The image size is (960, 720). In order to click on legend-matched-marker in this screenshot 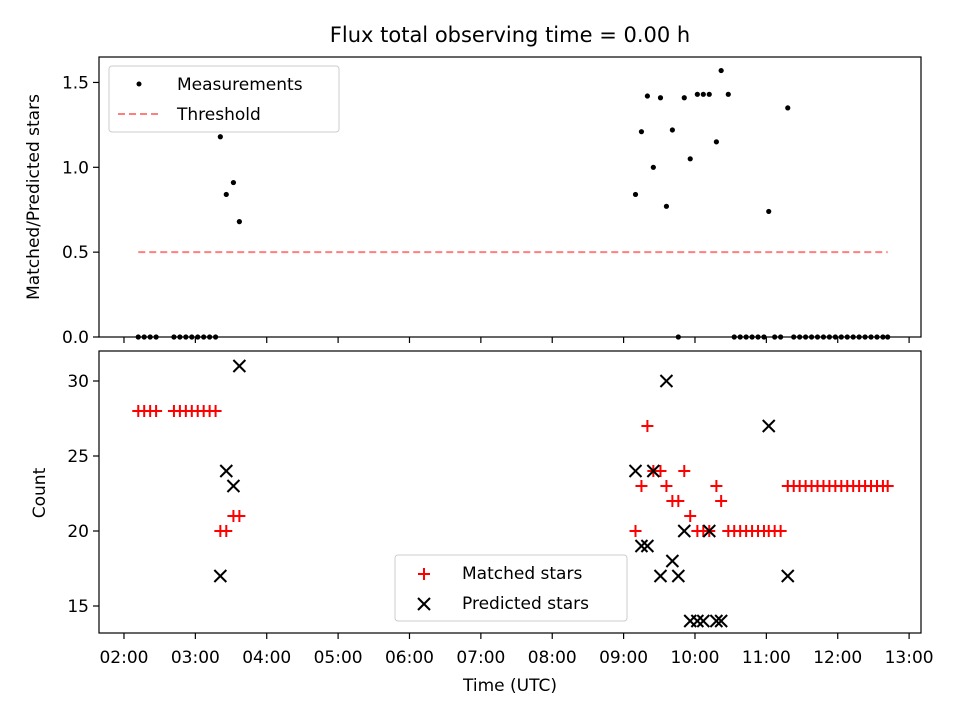, I will do `click(424, 574)`.